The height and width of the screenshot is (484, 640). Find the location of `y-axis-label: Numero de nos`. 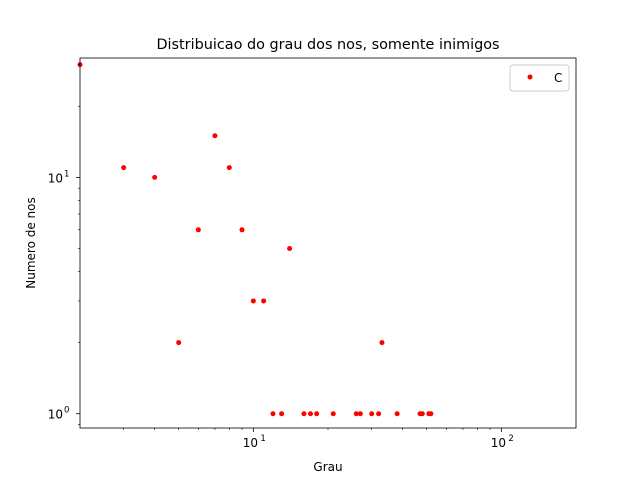

y-axis-label: Numero de nos is located at coordinates (31, 243).